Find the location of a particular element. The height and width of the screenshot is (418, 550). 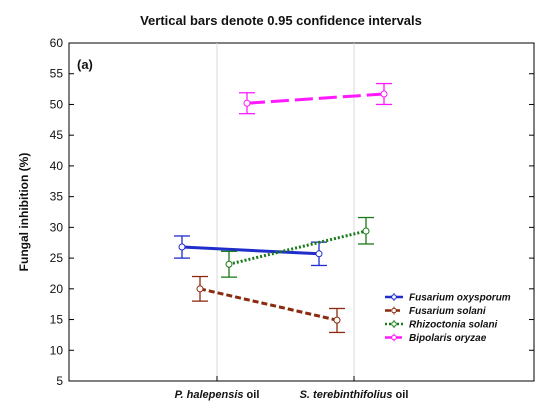

y-tick-label: 60 is located at coordinates (57, 43).